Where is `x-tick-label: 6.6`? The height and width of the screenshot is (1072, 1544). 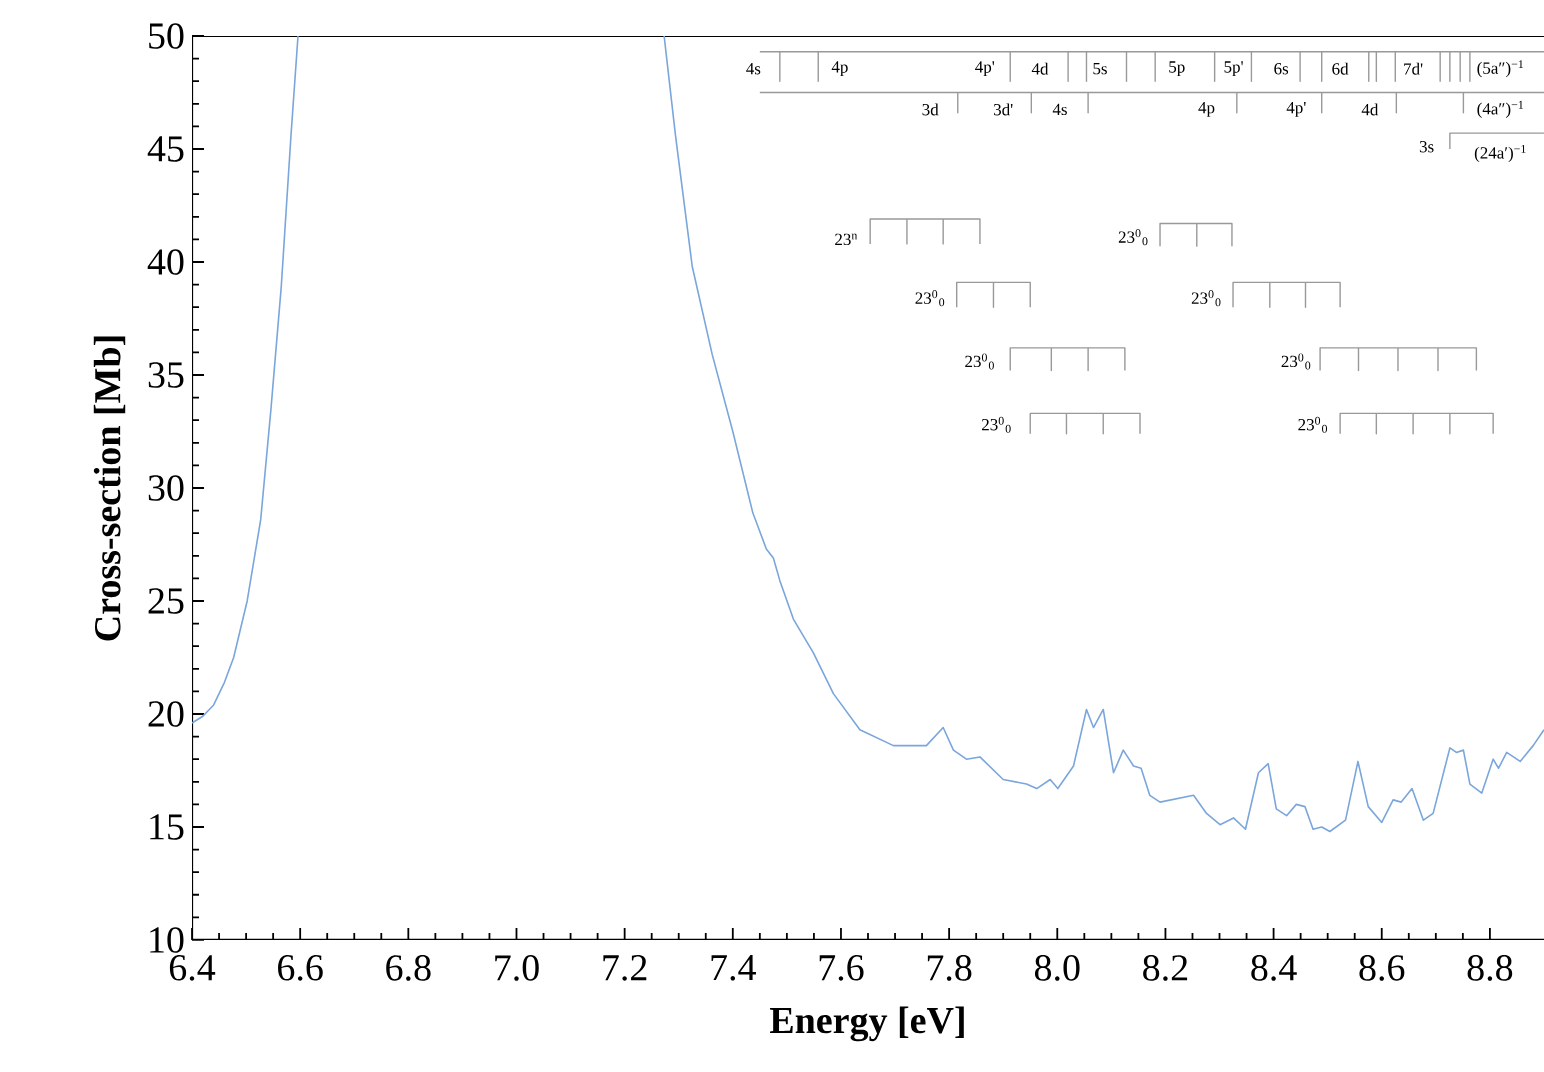
x-tick-label: 6.6 is located at coordinates (300, 968).